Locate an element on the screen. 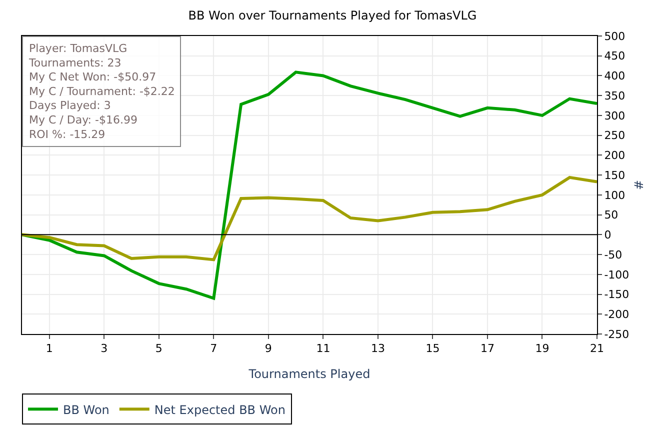 The image size is (665, 437). y-tick-label: 50 is located at coordinates (611, 215).